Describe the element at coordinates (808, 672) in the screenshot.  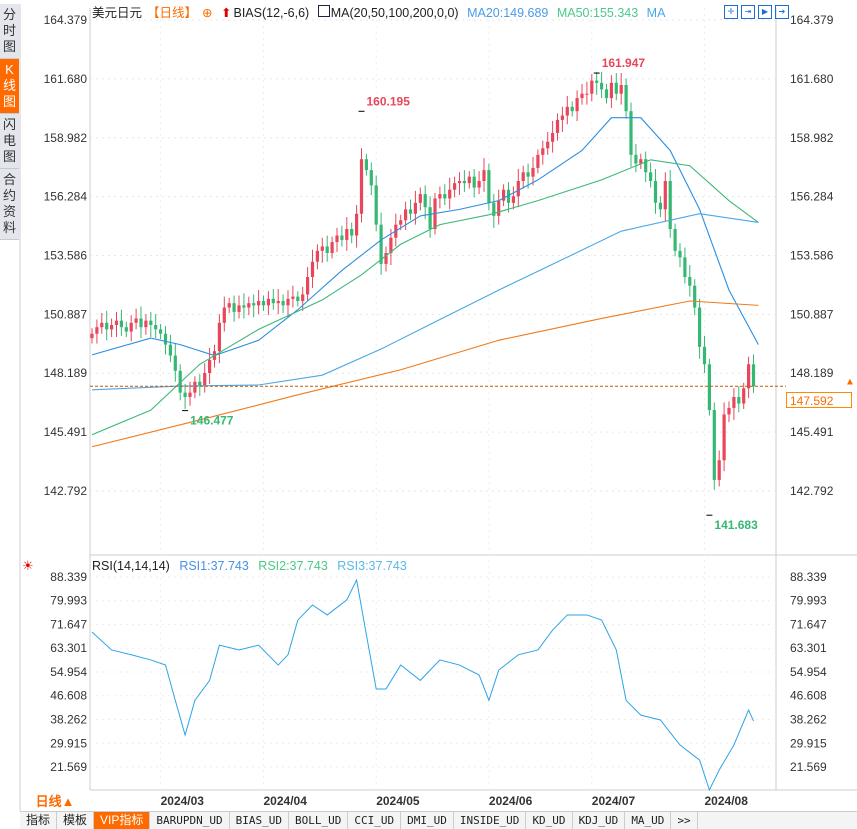
I see `rsi-tick-right: 54.954` at that location.